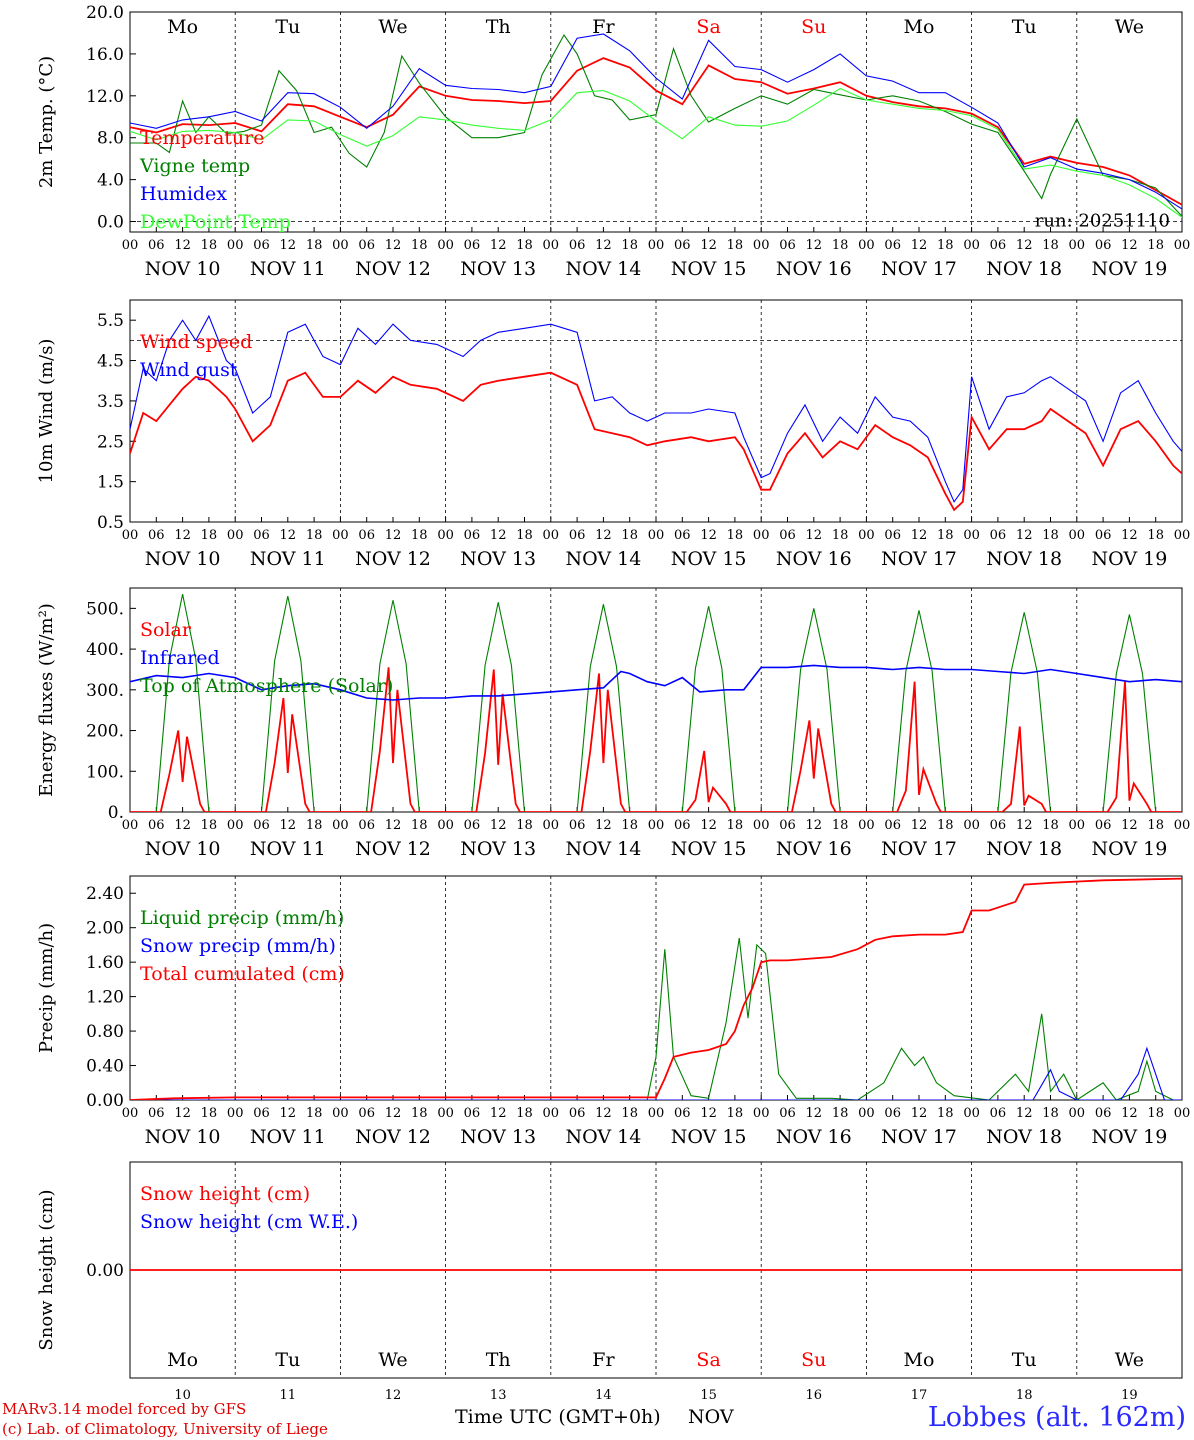 The height and width of the screenshot is (1440, 1194). Describe the element at coordinates (656, 441) in the screenshot. I see `series-wind-speed` at that location.